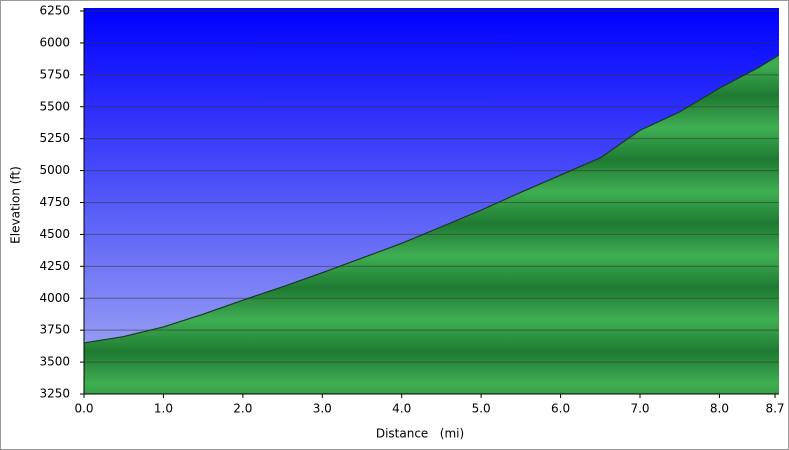 The image size is (789, 450). What do you see at coordinates (54, 394) in the screenshot?
I see `y-tick-label: 3250` at bounding box center [54, 394].